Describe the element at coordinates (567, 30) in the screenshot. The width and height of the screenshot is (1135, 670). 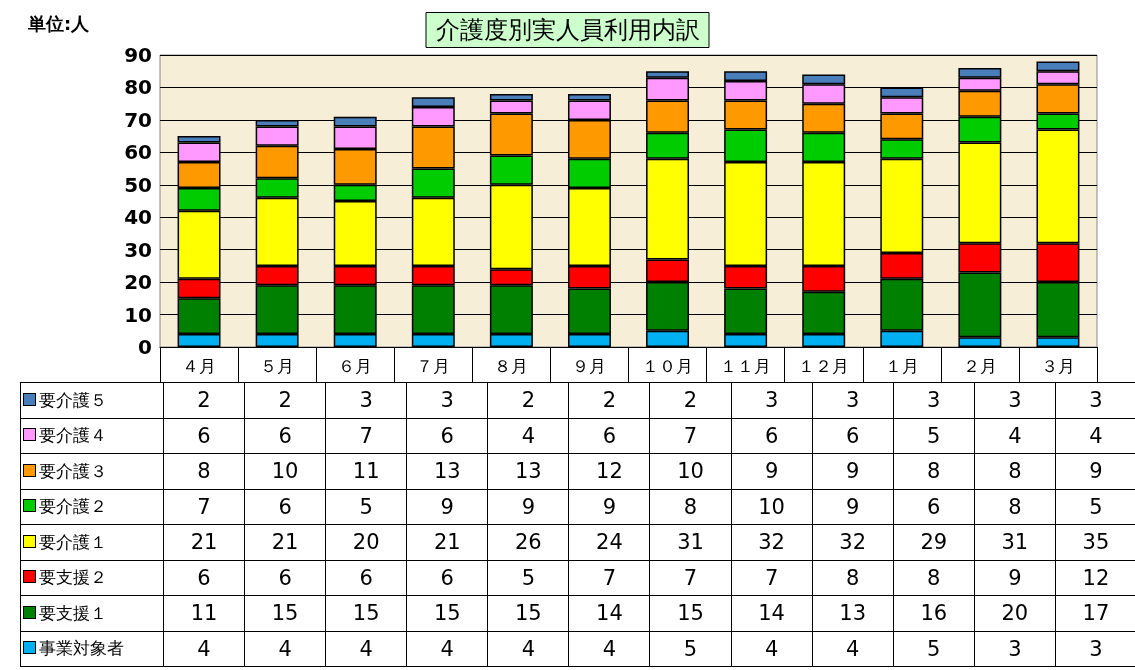
I see `chart-title: 介護度別実人員利用内訳` at that location.